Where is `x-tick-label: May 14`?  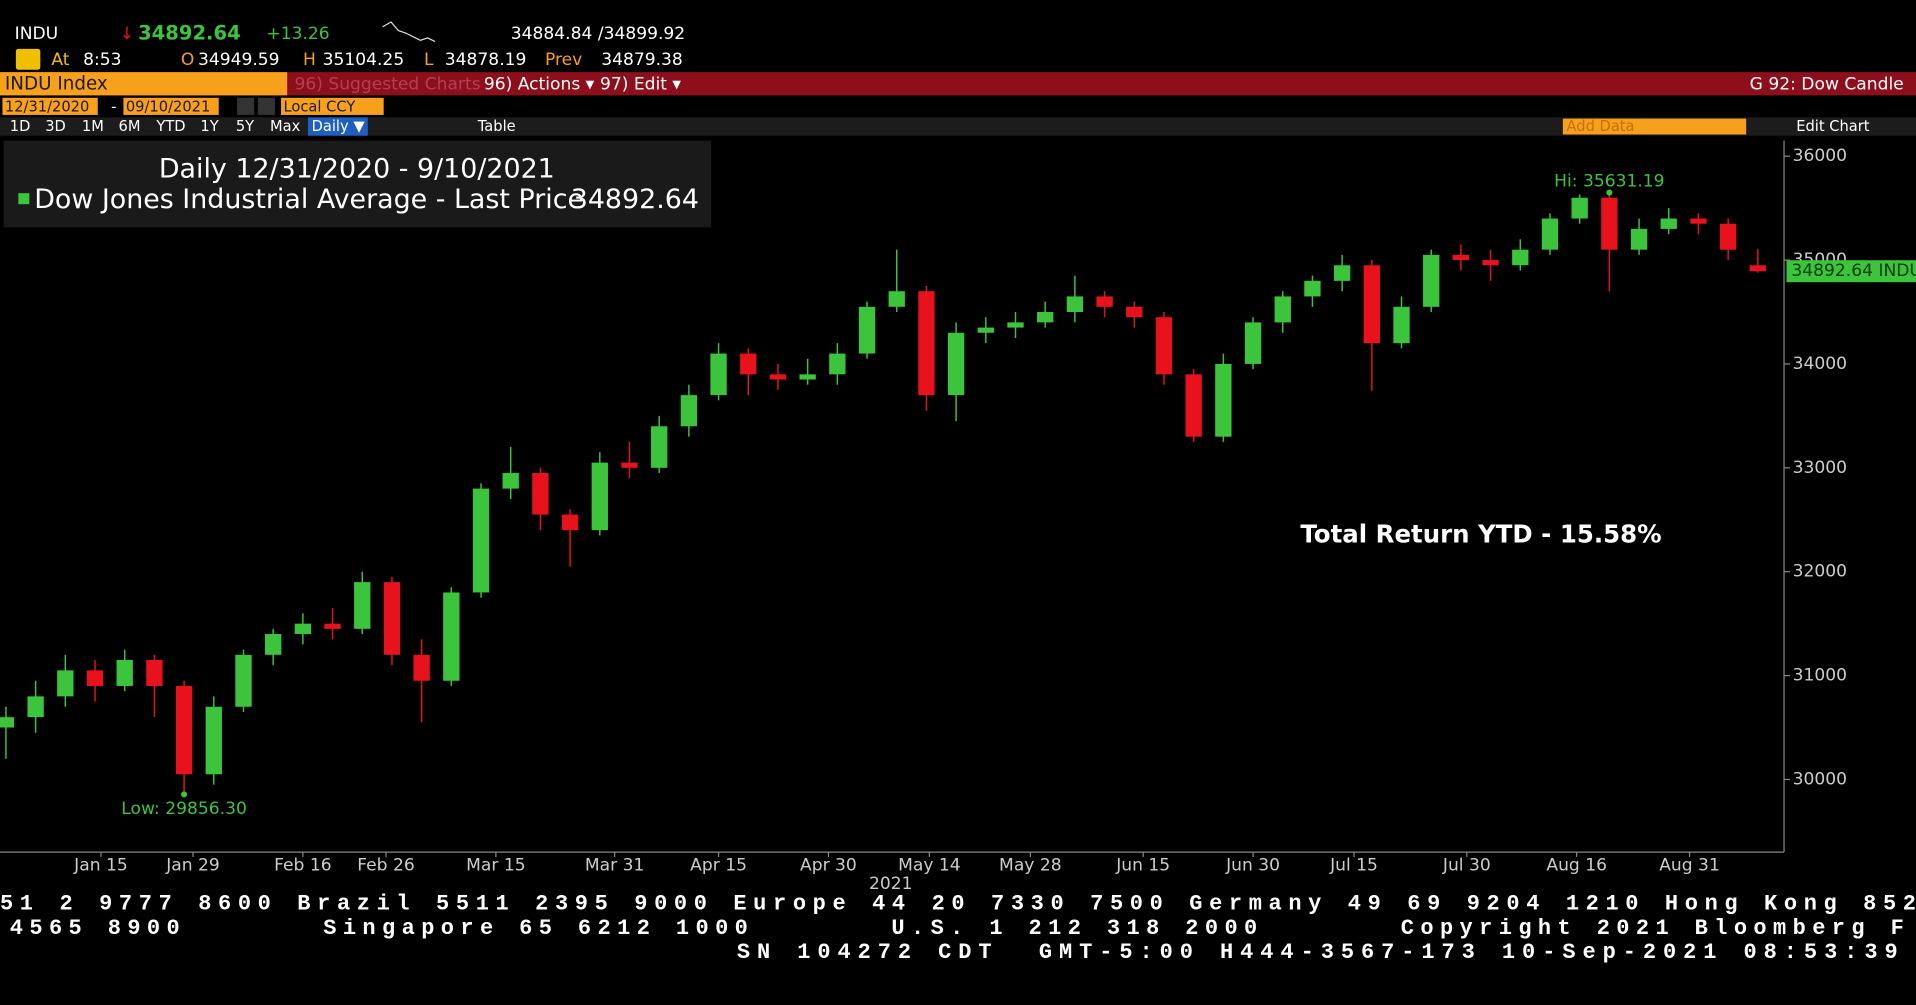
x-tick-label: May 14 is located at coordinates (929, 866).